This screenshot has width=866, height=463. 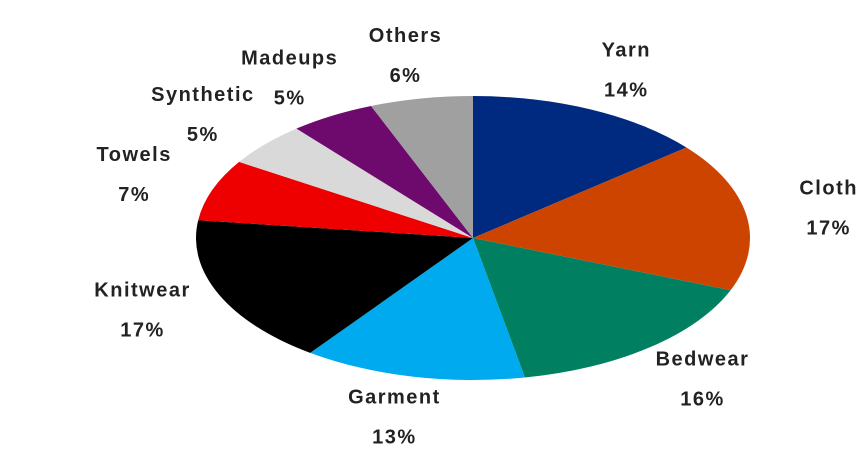 What do you see at coordinates (394, 437) in the screenshot?
I see `slice-value-label: 13%` at bounding box center [394, 437].